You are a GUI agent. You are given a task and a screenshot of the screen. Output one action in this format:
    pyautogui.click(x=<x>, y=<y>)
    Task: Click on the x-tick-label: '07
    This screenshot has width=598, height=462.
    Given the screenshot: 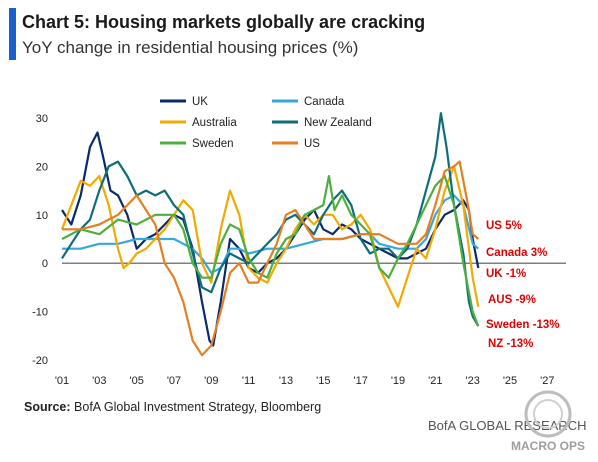 What is the action you would take?
    pyautogui.click(x=174, y=381)
    